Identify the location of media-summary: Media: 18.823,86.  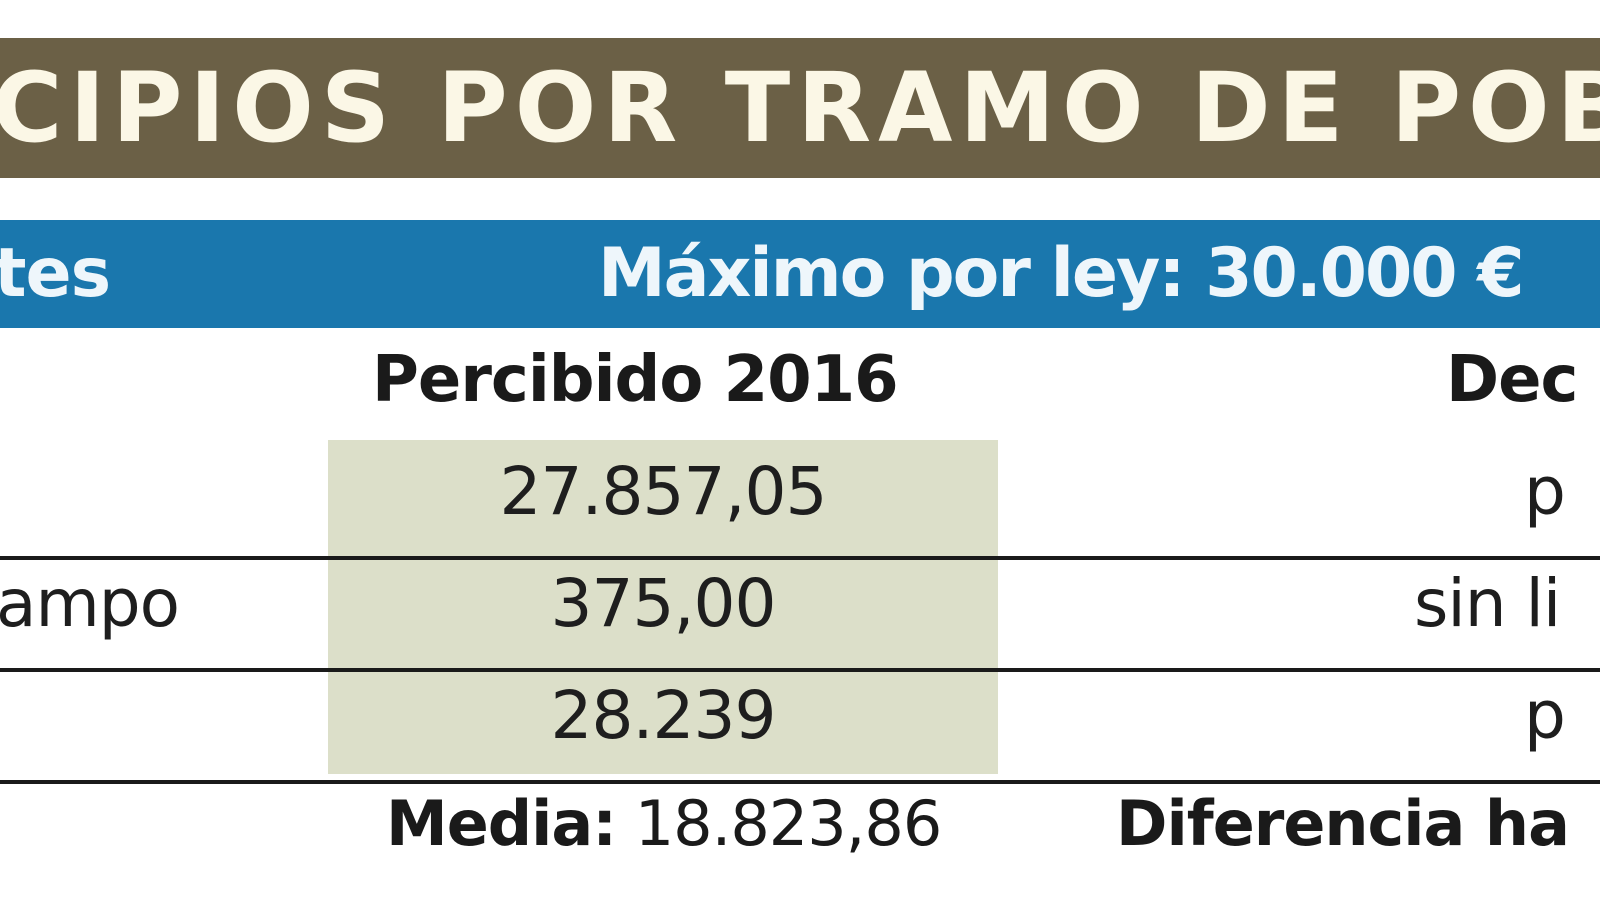
(664, 824).